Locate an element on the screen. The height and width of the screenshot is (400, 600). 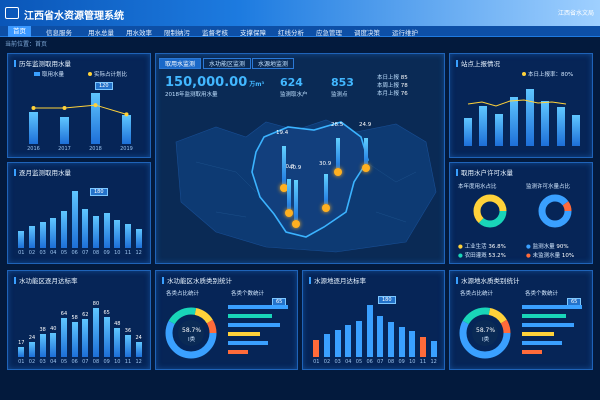
map-marker-label: 24.9 is located at coordinates (365, 125).